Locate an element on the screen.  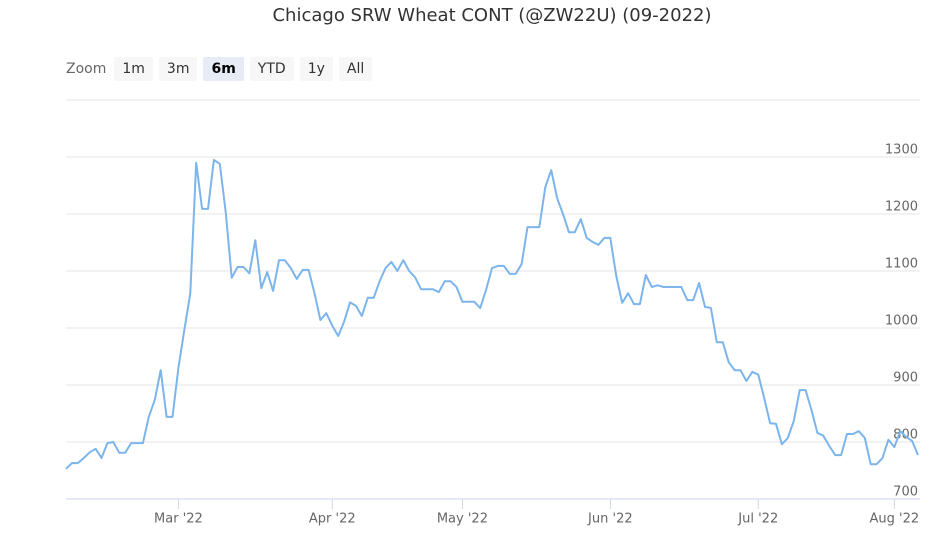
zoom-label: Zoom is located at coordinates (86, 69).